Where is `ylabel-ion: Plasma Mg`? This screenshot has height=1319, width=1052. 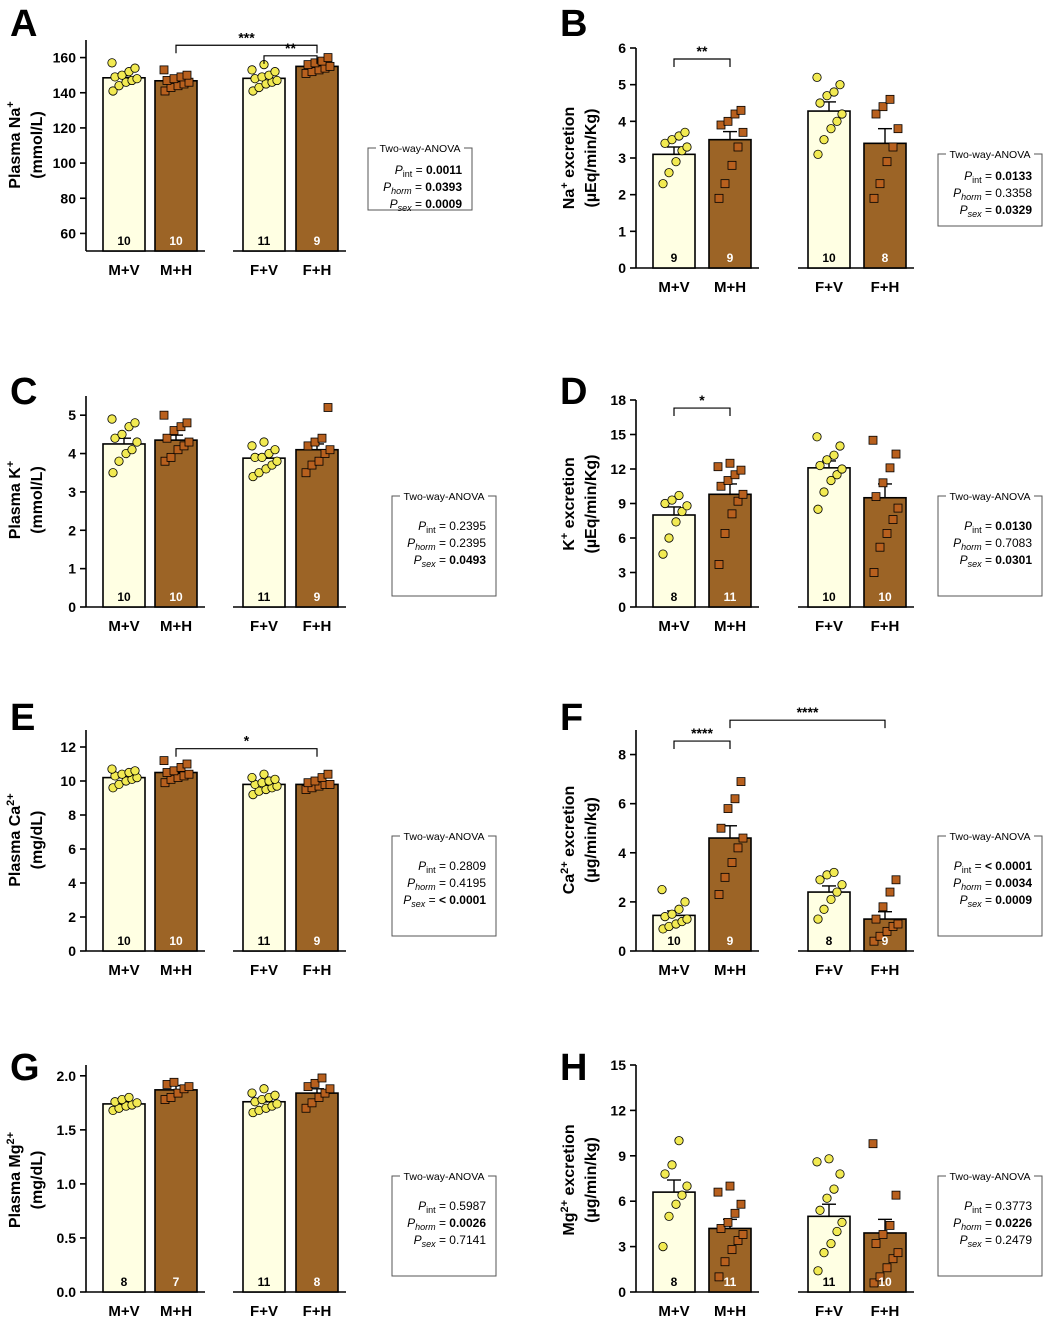
ylabel-ion: Plasma Mg is located at coordinates (15, 1186).